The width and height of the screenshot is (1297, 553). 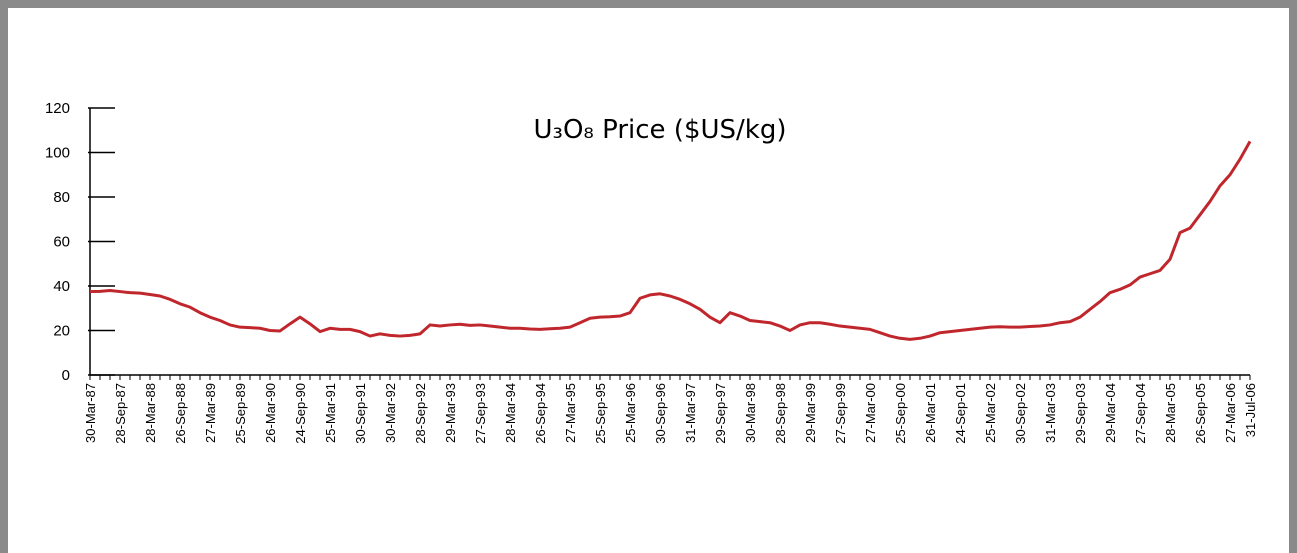 I want to click on x-tick-label: 30-Sep-96, so click(x=660, y=413).